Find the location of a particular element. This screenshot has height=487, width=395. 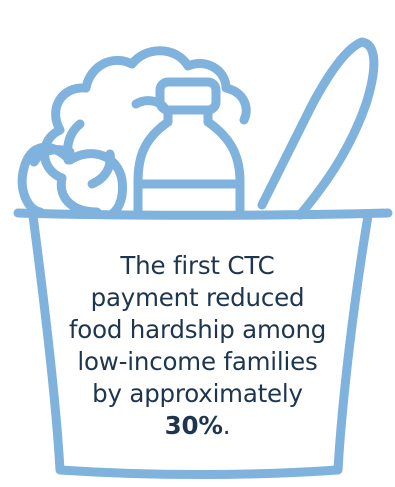

baguette-icon is located at coordinates (318, 128).